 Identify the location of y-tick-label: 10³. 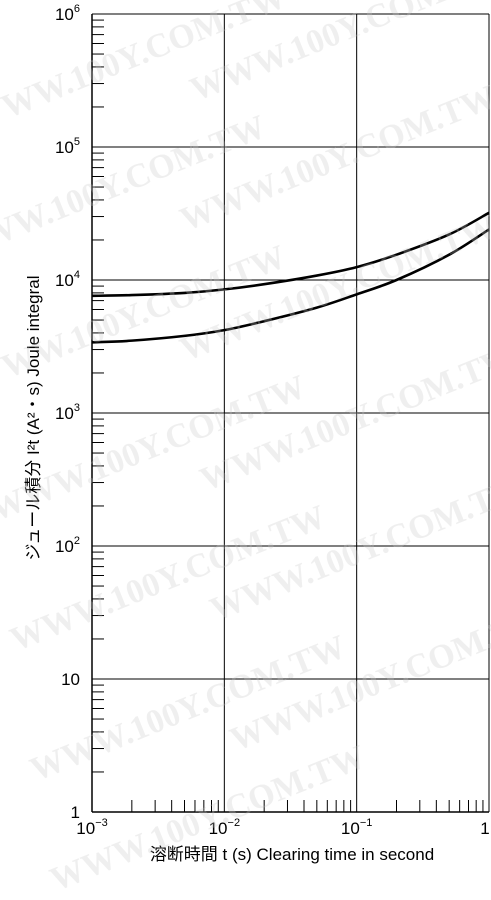
(67, 412).